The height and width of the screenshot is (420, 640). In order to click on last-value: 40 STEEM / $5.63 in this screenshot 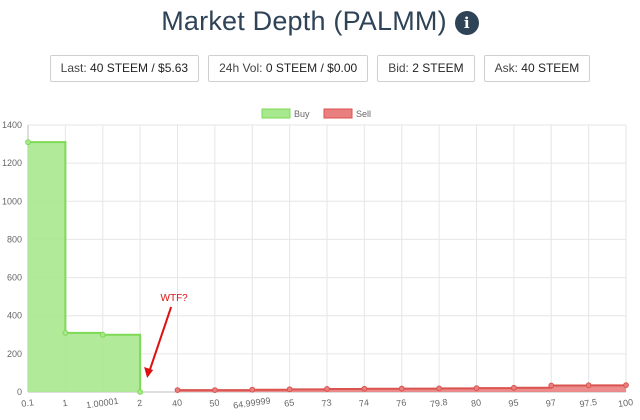, I will do `click(139, 68)`.